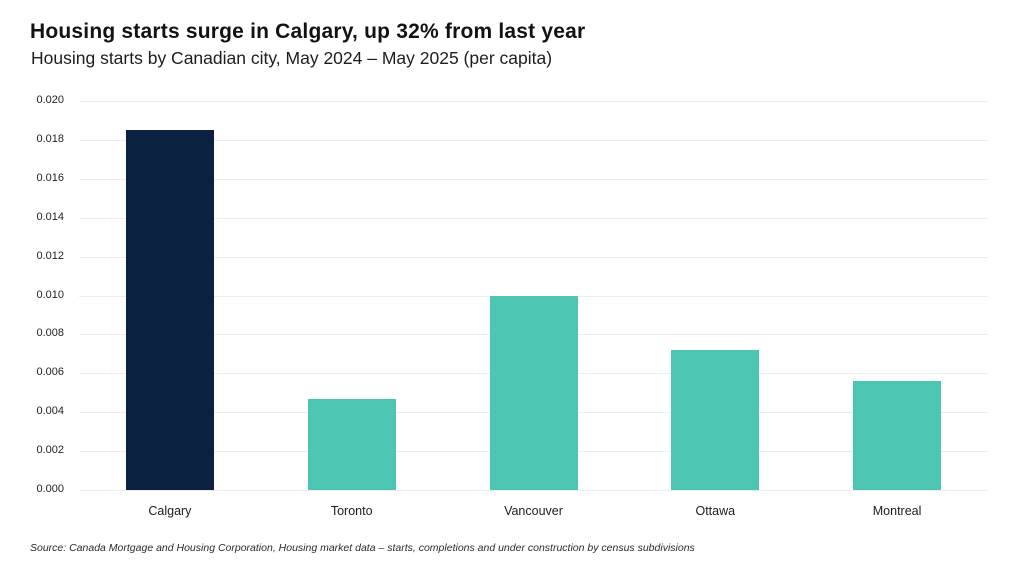 The width and height of the screenshot is (1024, 576). I want to click on bar-ottawa, so click(715, 419).